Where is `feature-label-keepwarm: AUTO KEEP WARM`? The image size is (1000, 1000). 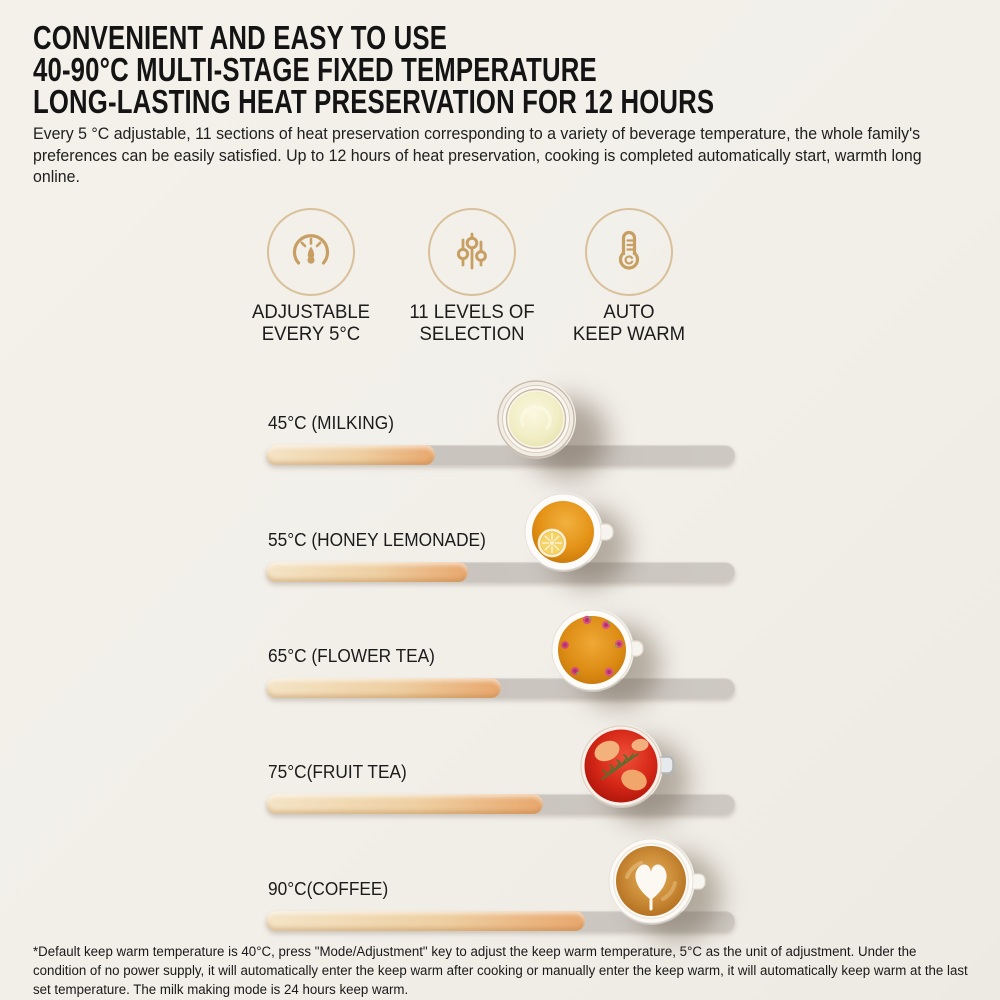
feature-label-keepwarm: AUTO KEEP WARM is located at coordinates (629, 323).